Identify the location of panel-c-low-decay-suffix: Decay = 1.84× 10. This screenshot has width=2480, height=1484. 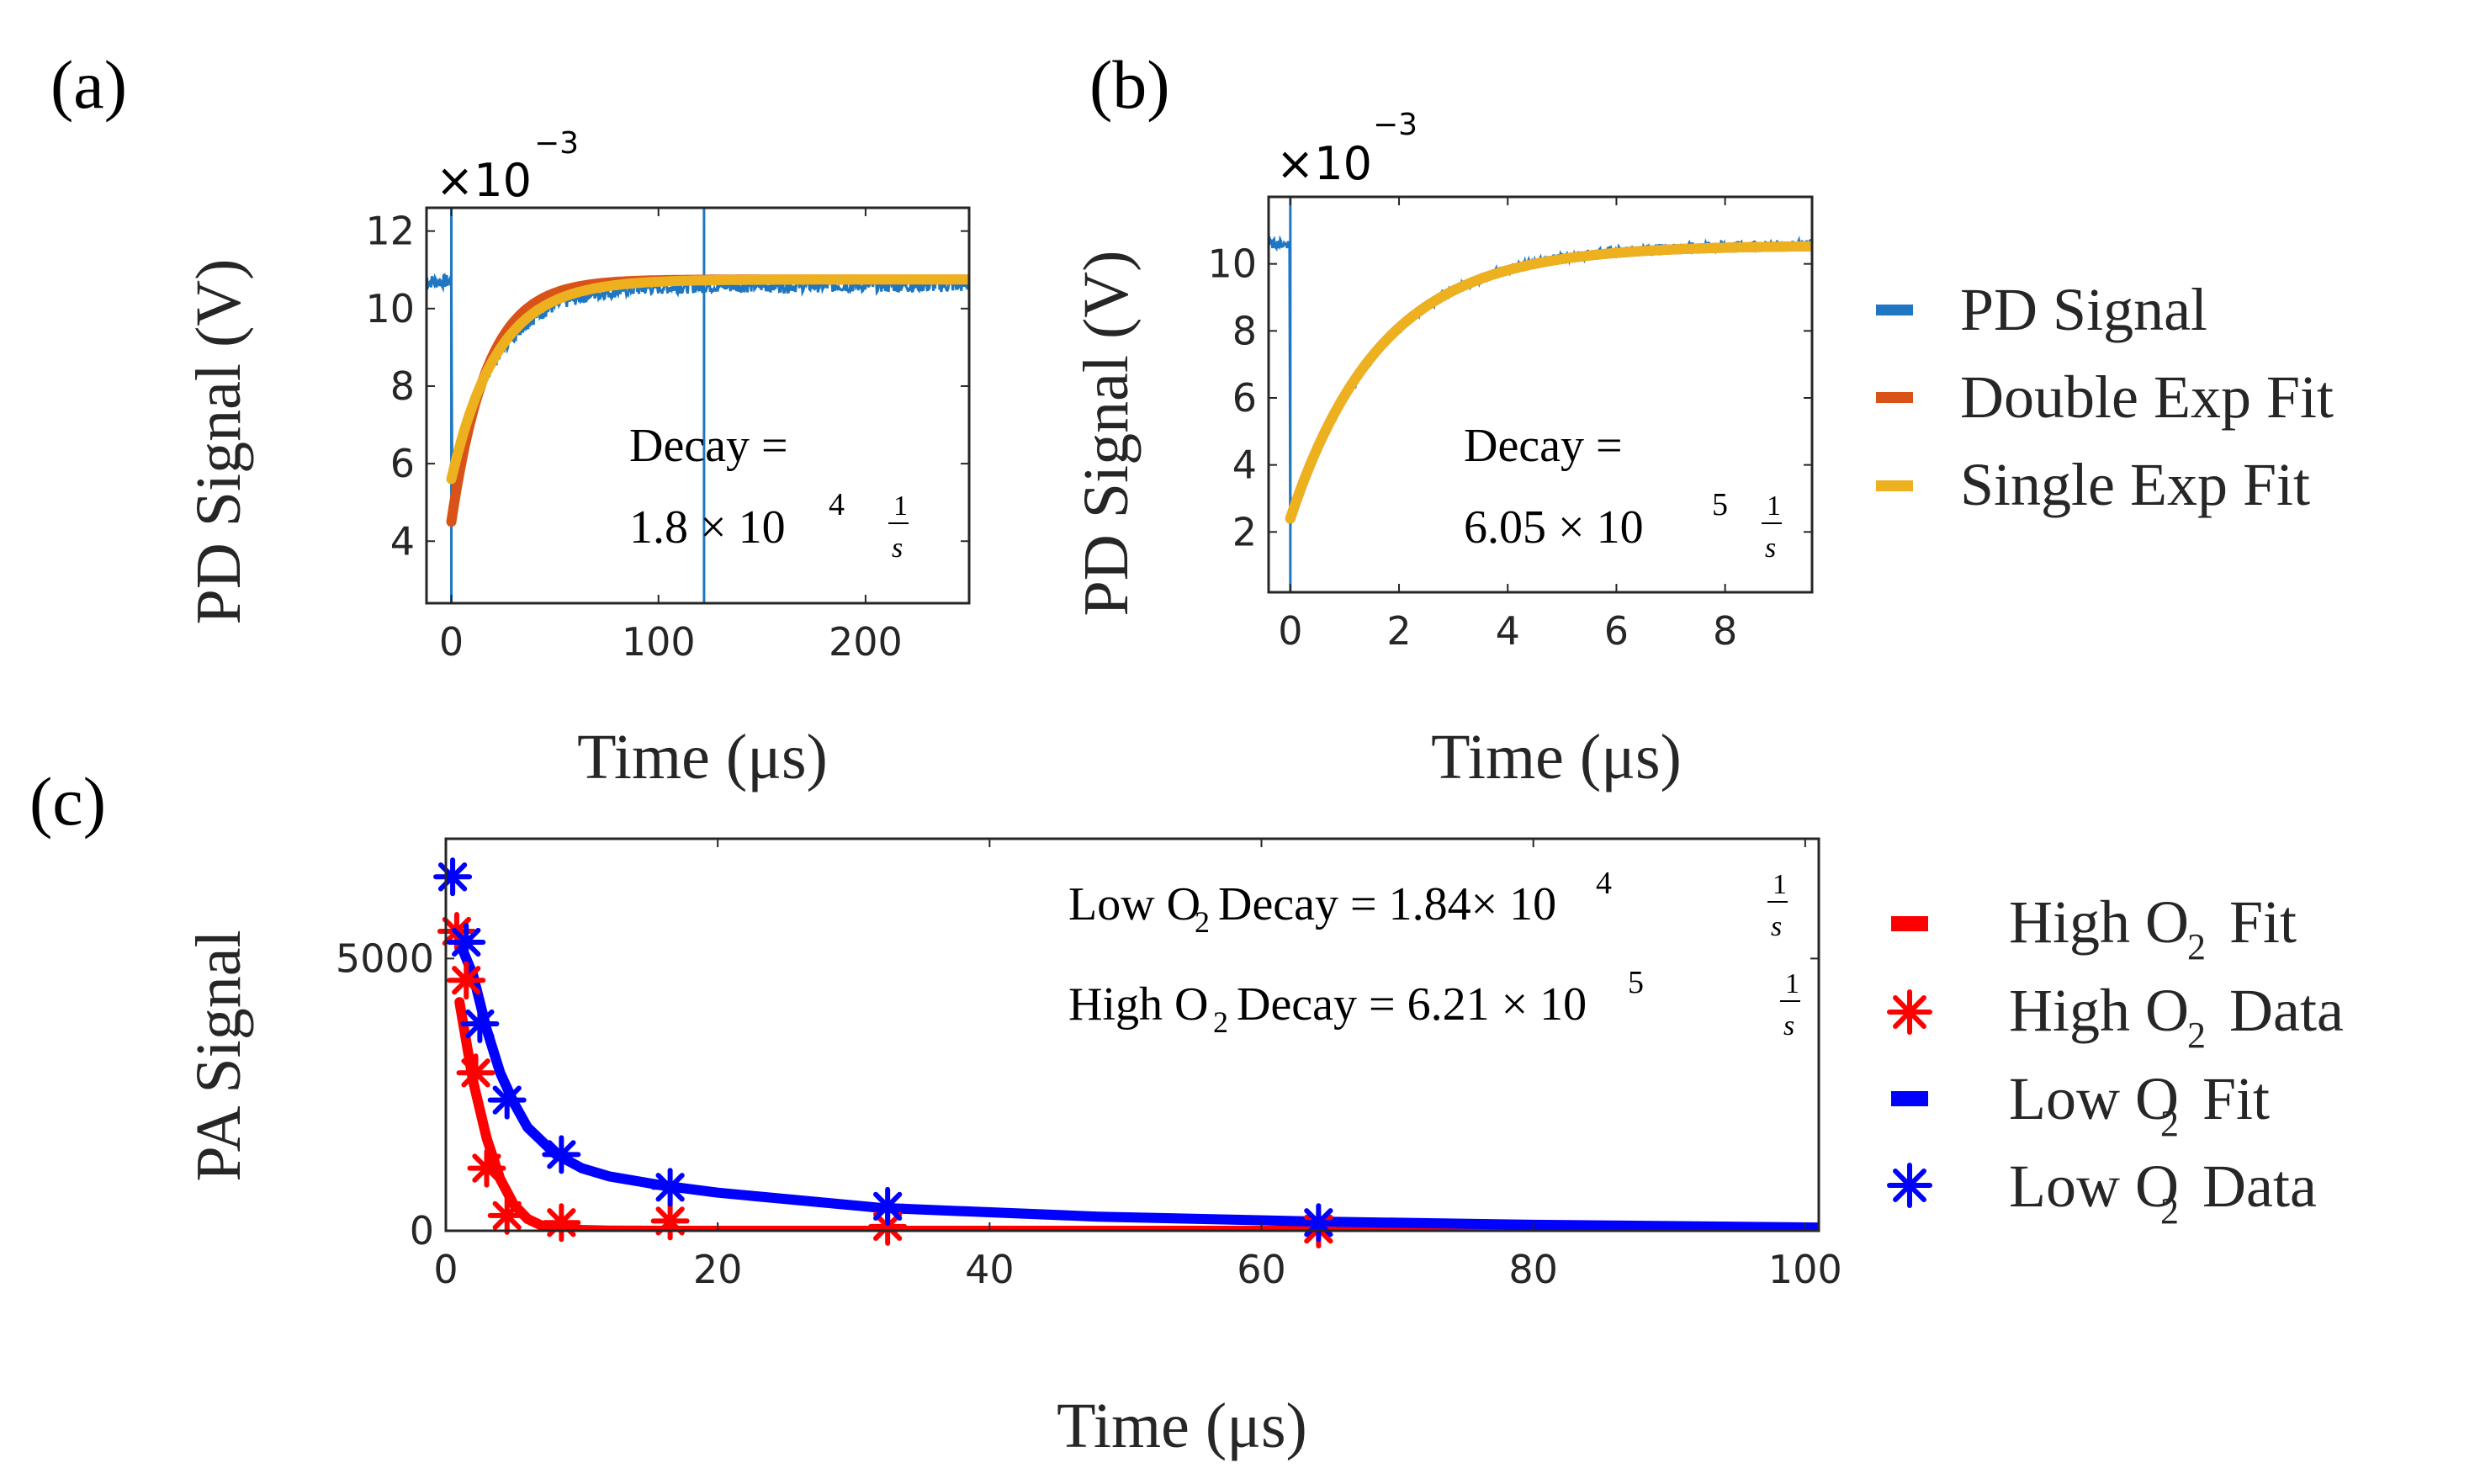
(1387, 904).